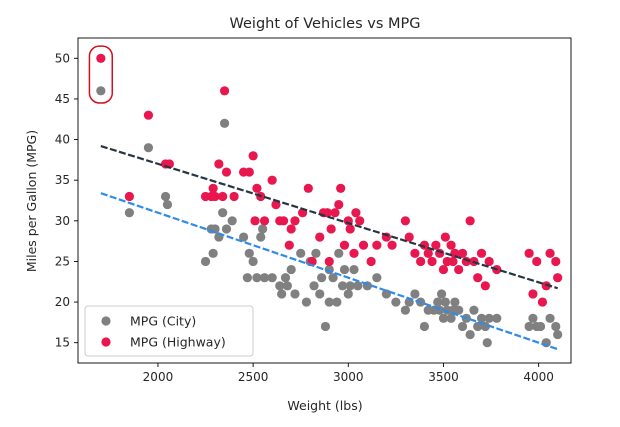 This screenshot has height=427, width=620. Describe the element at coordinates (62, 221) in the screenshot. I see `y-tick-label-30: 30` at that location.